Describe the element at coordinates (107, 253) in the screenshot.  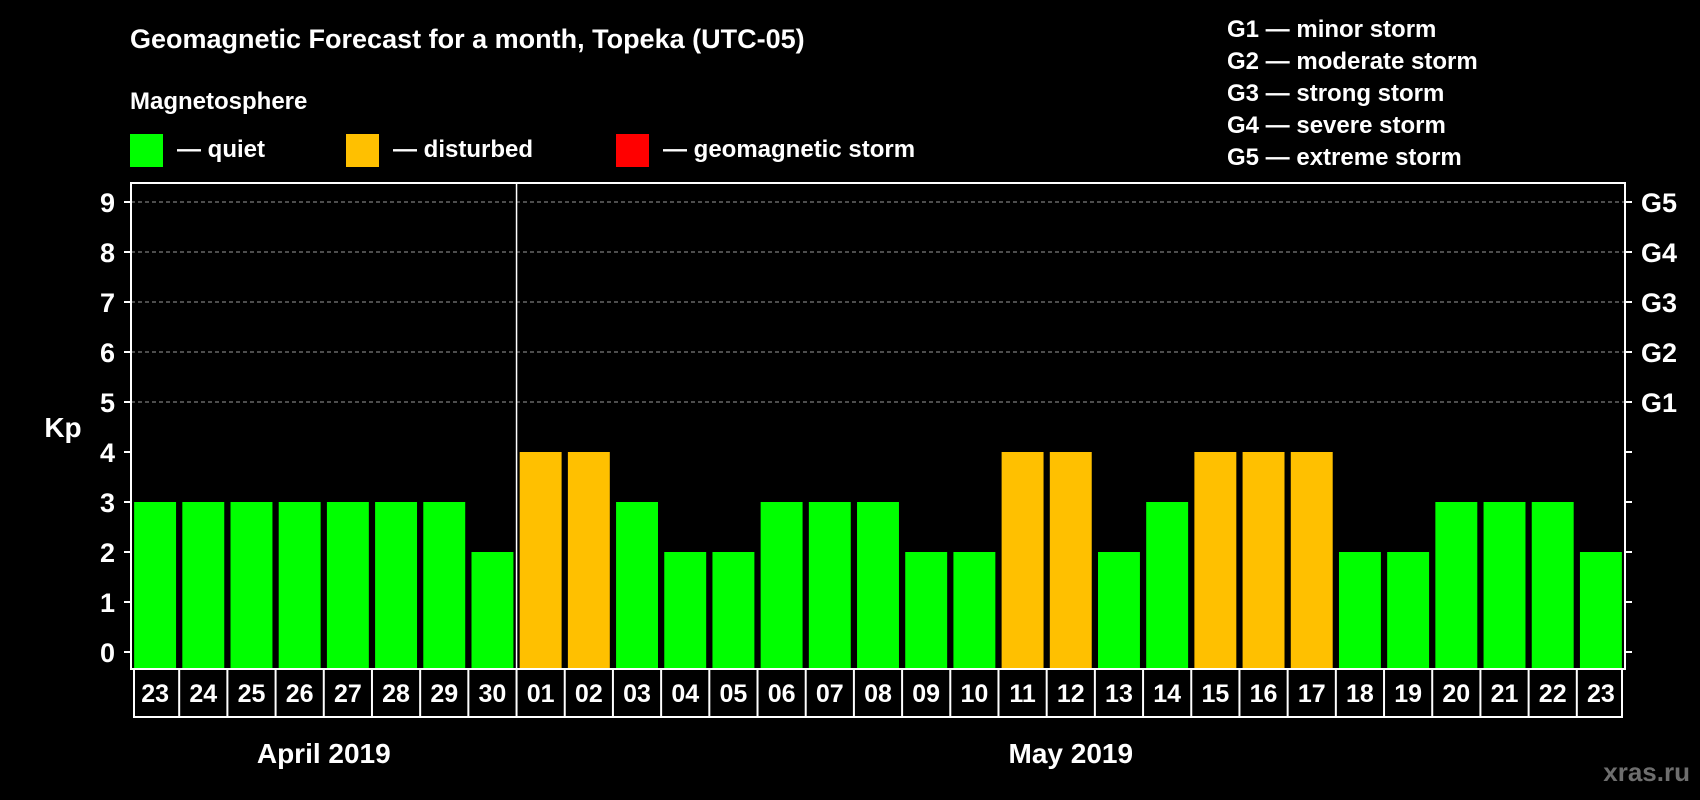
I see `y-tick-label: 8` at that location.